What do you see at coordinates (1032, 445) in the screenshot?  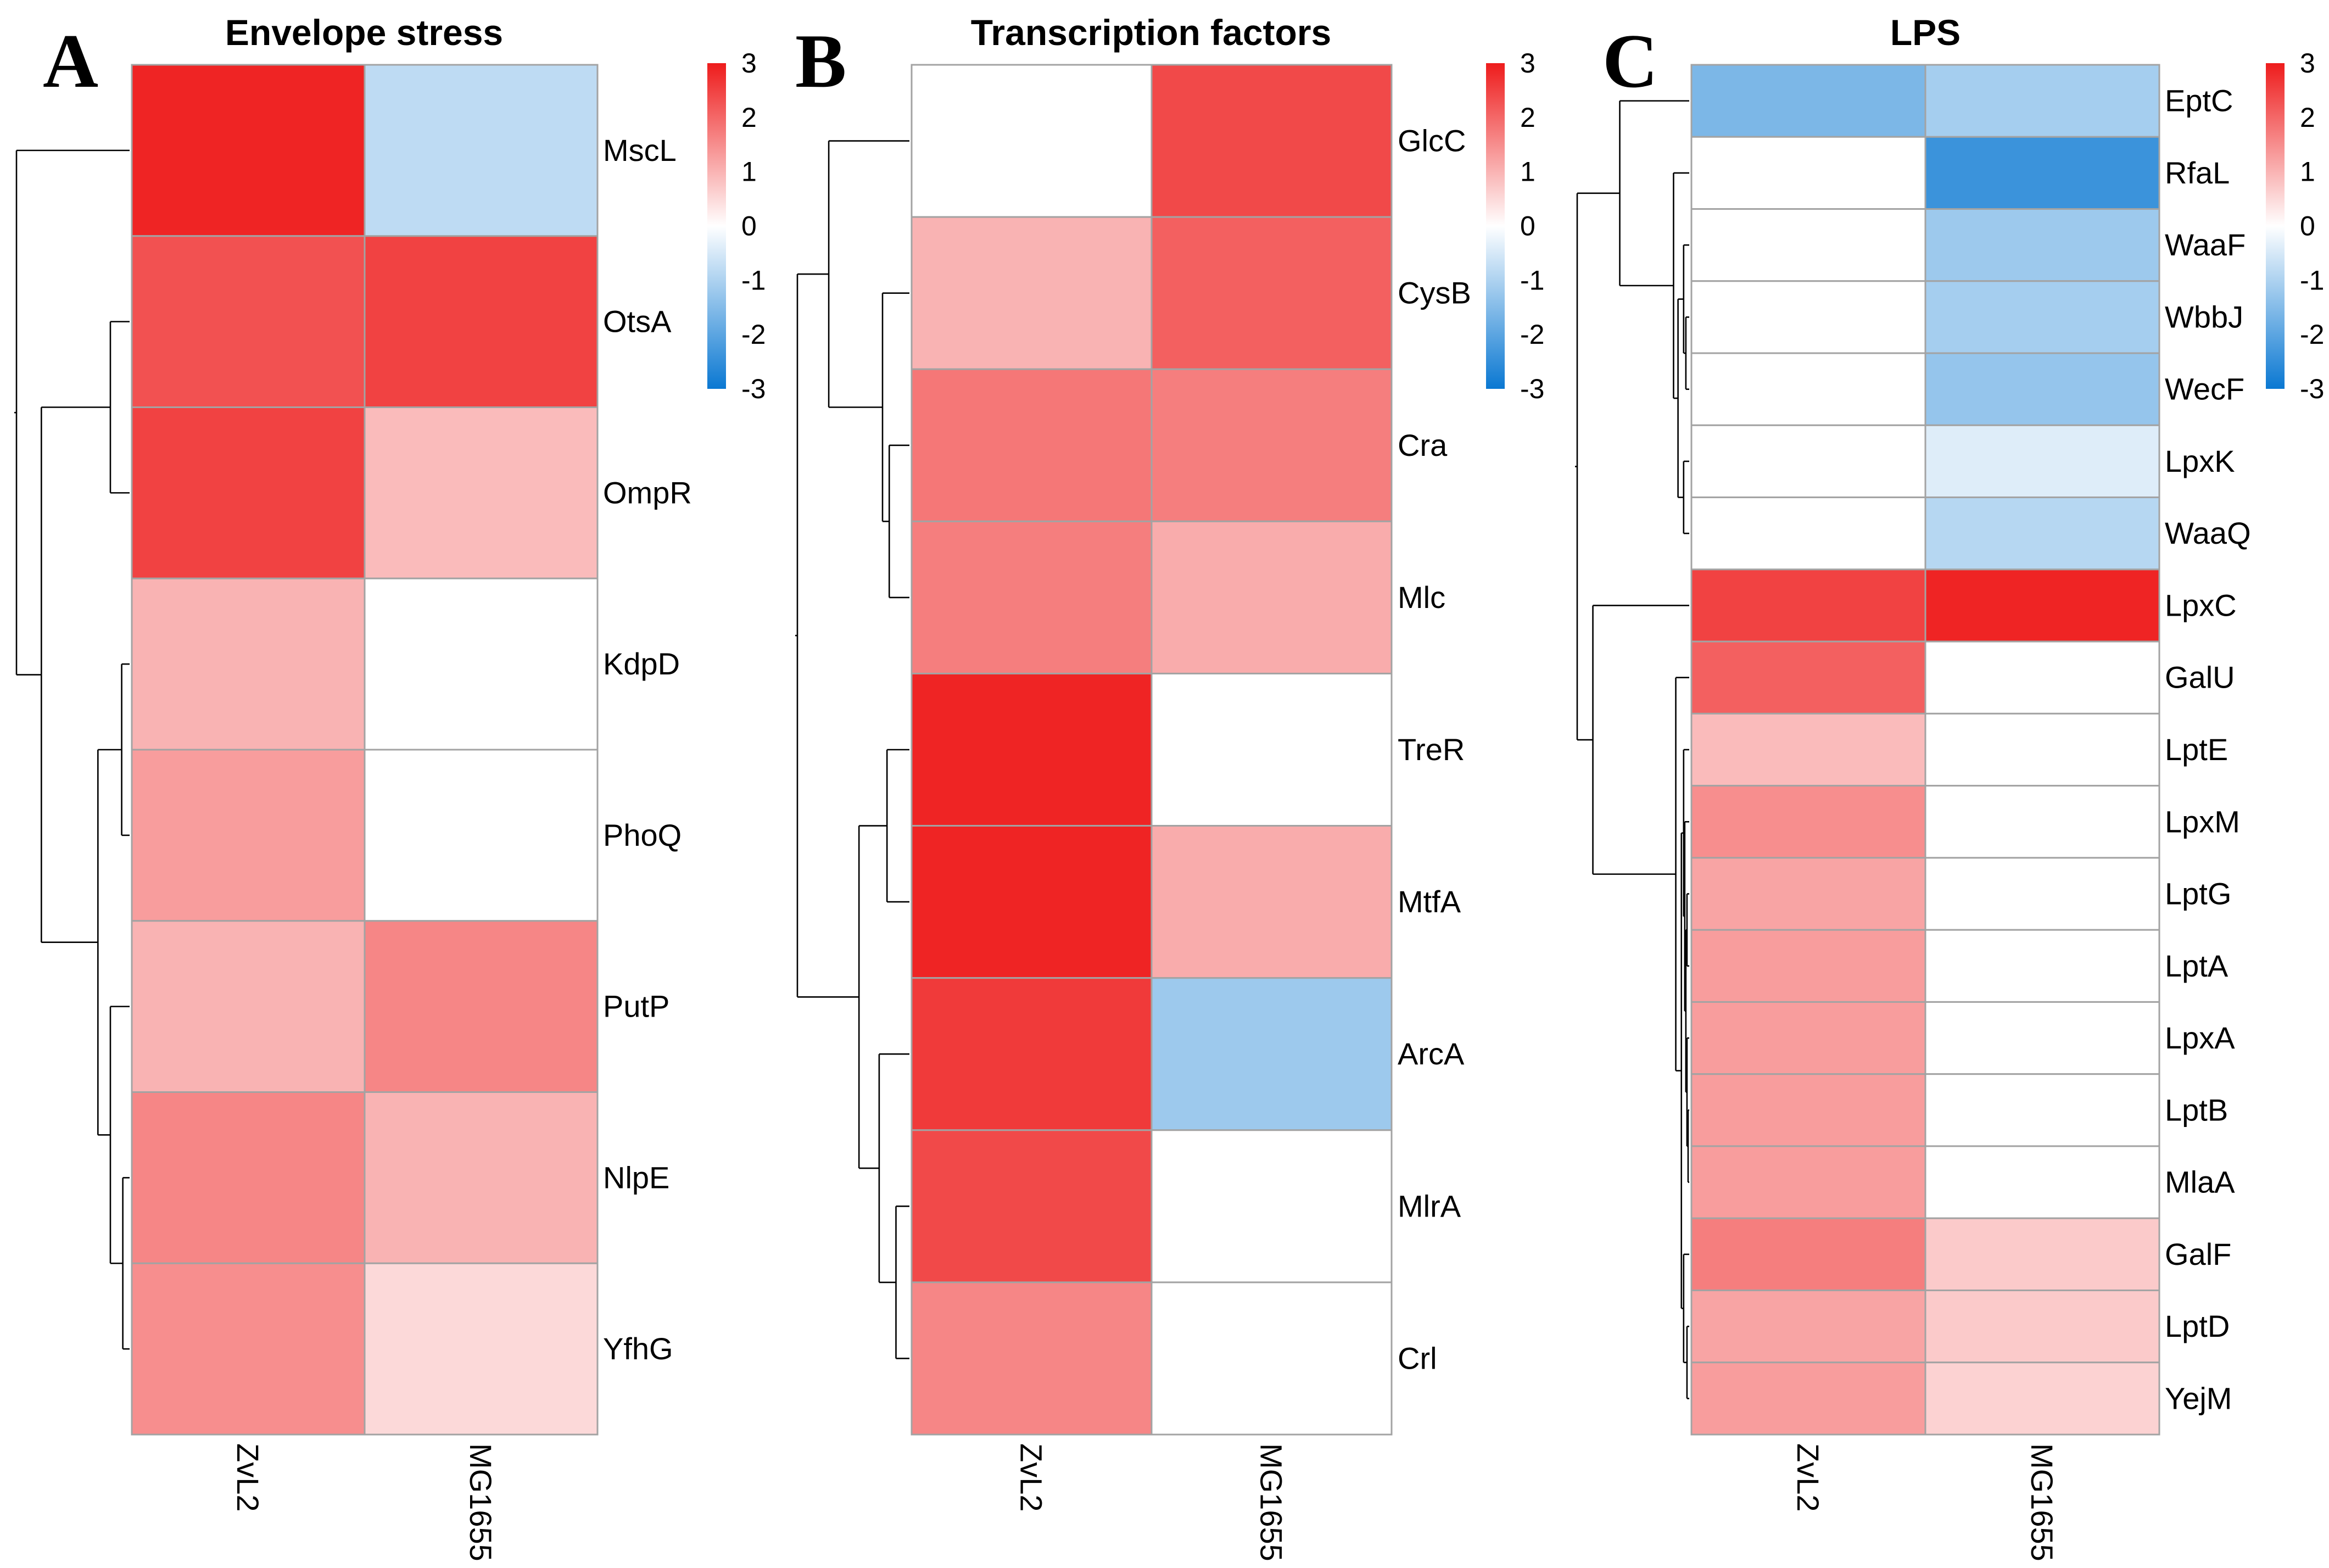 I see `heatmap-cell-cra-zvl2` at bounding box center [1032, 445].